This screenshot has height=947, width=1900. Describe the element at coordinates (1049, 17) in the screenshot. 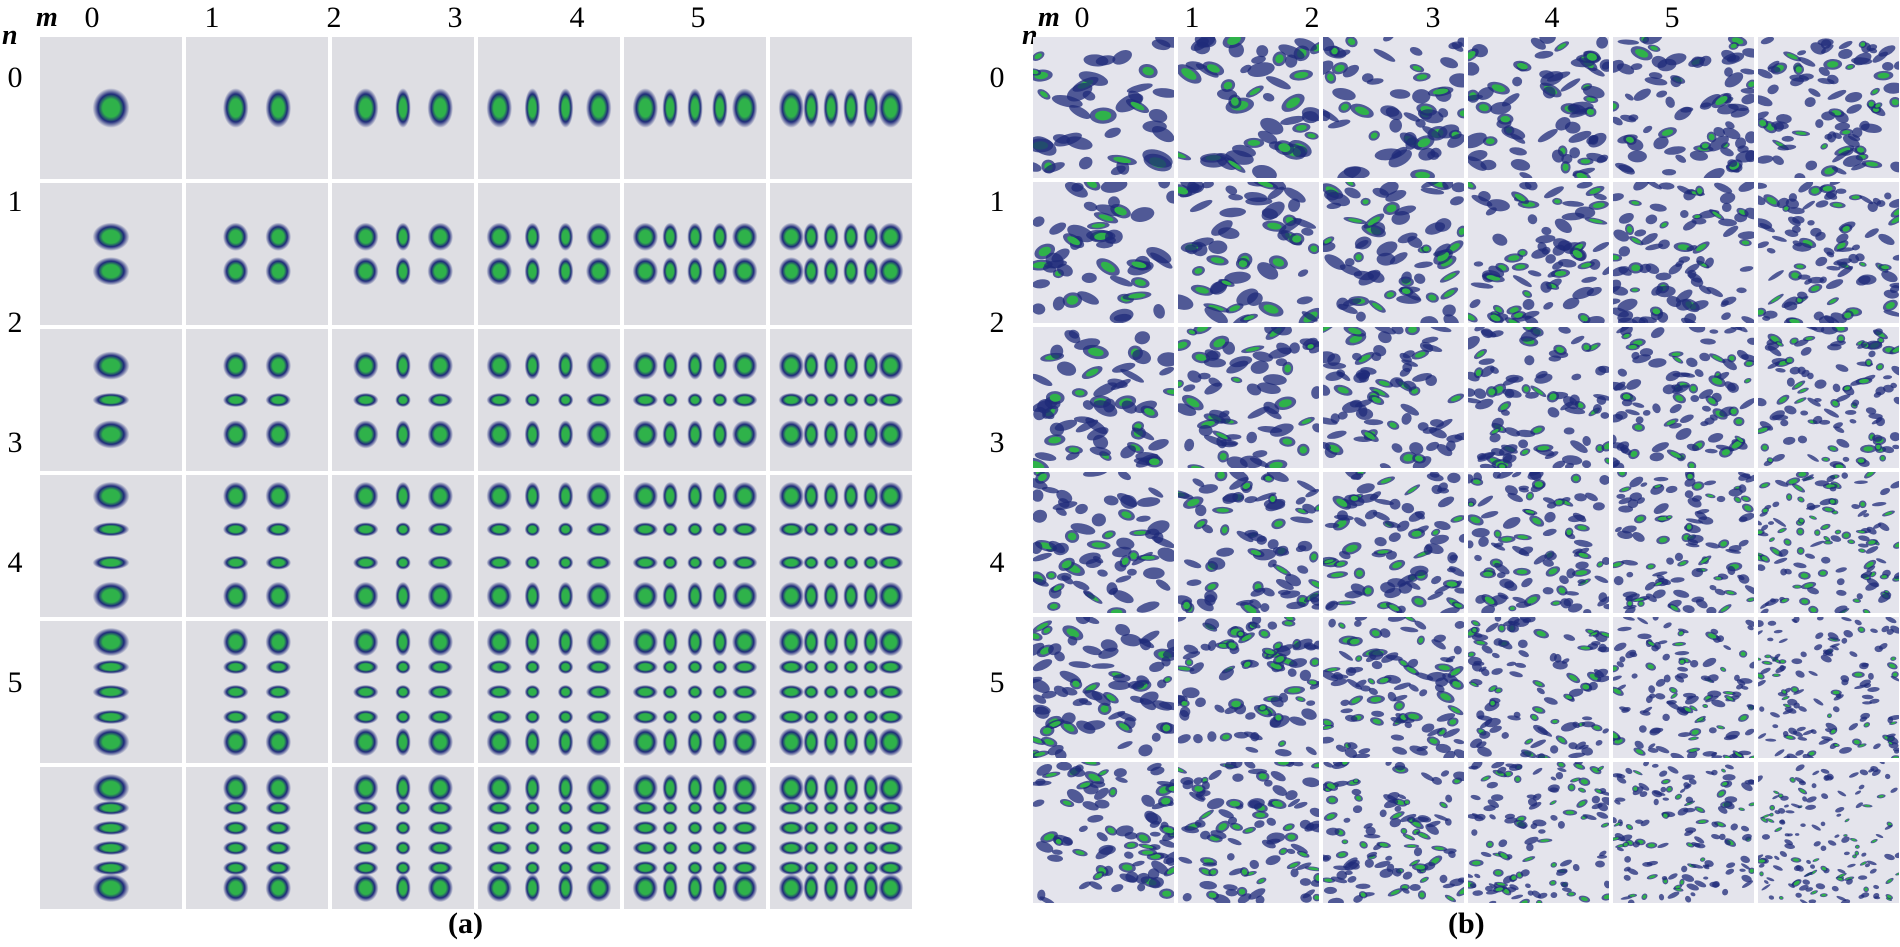

I see `m-axis-symbol: m` at that location.